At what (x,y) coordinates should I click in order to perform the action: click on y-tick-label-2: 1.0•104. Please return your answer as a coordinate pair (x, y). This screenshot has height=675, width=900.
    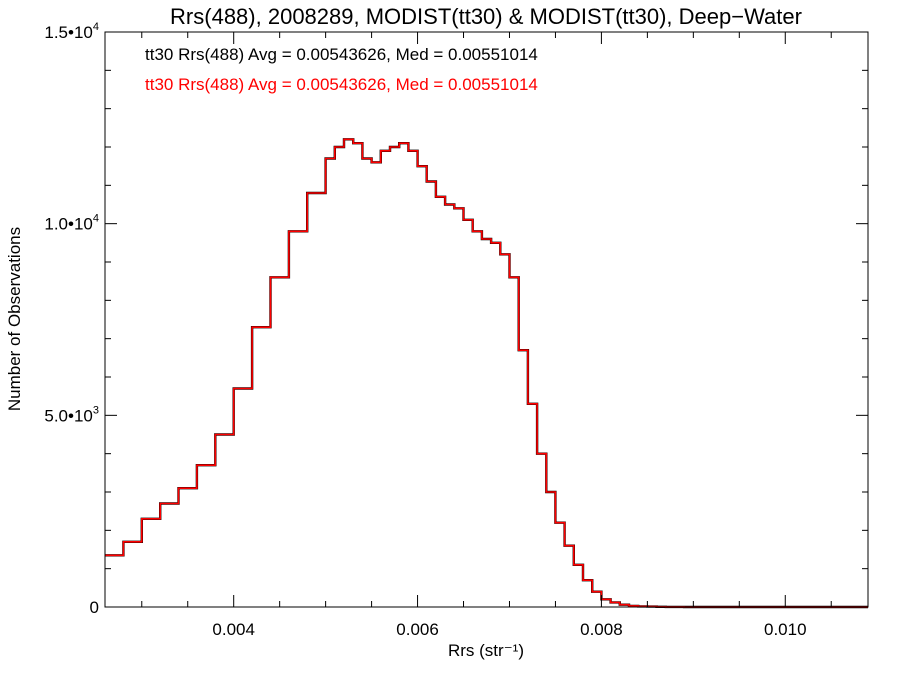
    Looking at the image, I should click on (71, 223).